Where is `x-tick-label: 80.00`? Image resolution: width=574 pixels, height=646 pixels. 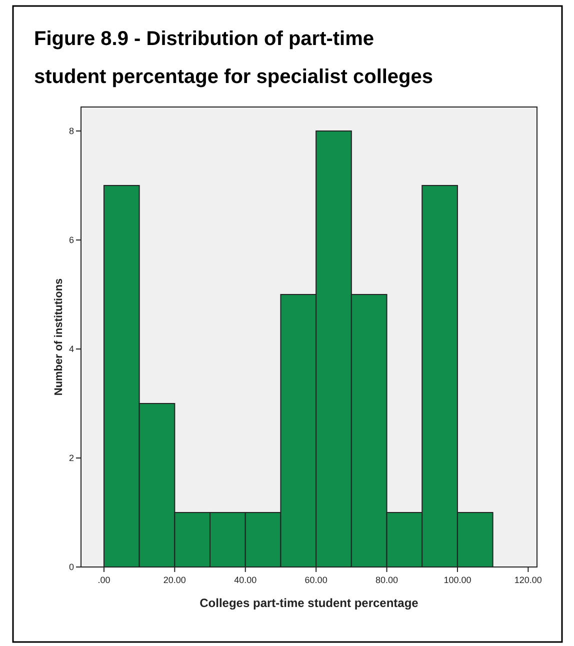 x-tick-label: 80.00 is located at coordinates (387, 580).